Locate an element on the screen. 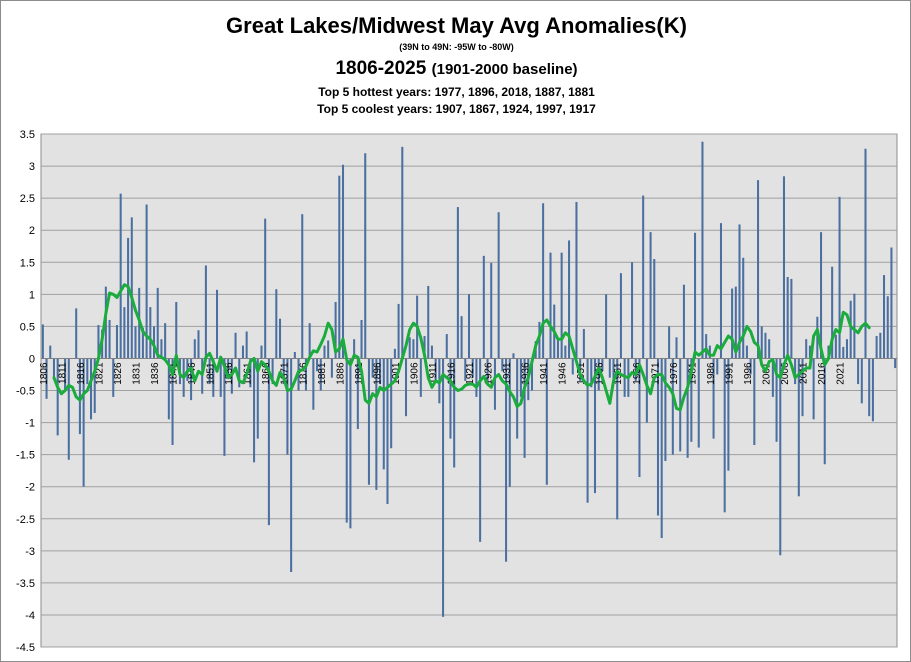 This screenshot has height=662, width=911. bar-year-1919 is located at coordinates (461, 337).